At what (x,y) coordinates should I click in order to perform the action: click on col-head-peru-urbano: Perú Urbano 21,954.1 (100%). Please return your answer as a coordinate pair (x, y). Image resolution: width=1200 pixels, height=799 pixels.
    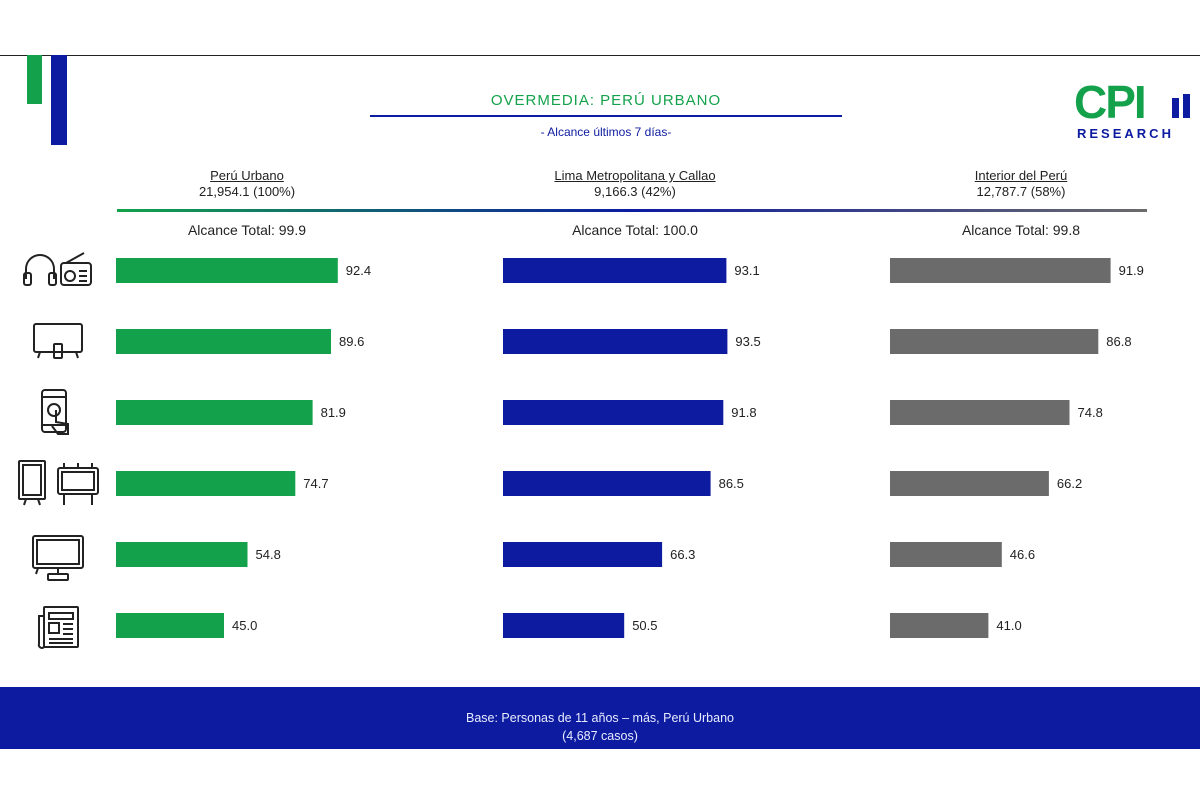
    Looking at the image, I should click on (247, 184).